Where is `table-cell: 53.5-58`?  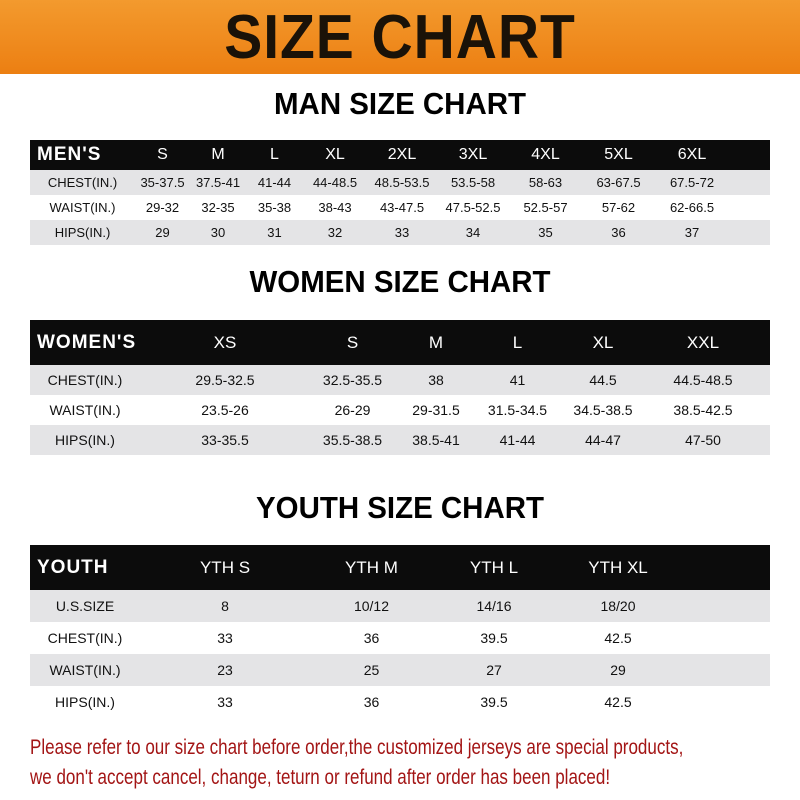 table-cell: 53.5-58 is located at coordinates (473, 182).